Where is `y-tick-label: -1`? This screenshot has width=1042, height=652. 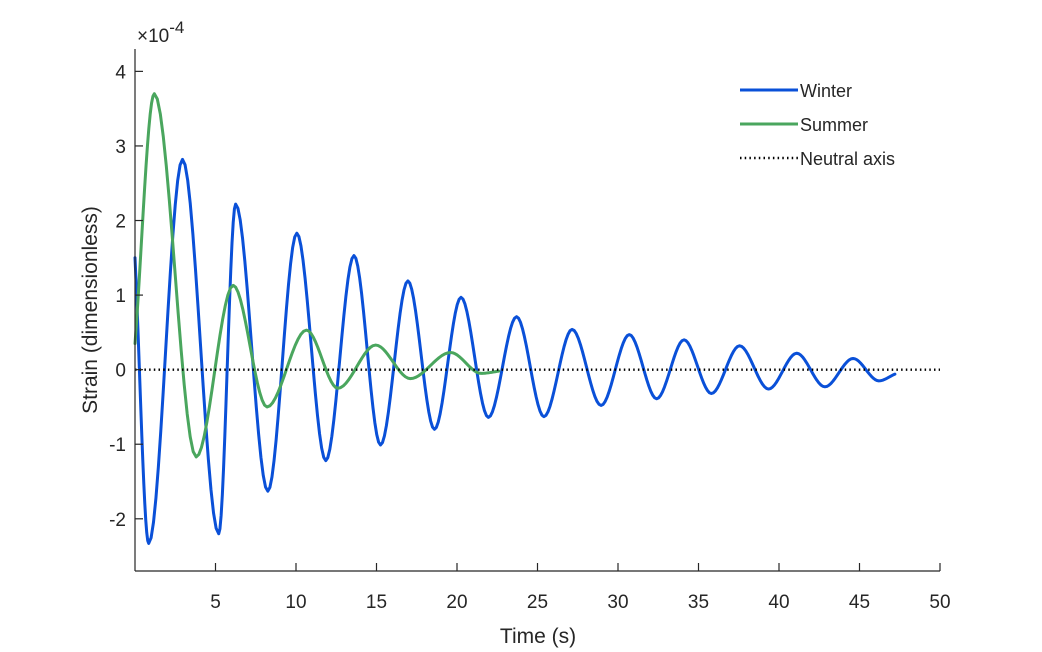 y-tick-label: -1 is located at coordinates (117, 445).